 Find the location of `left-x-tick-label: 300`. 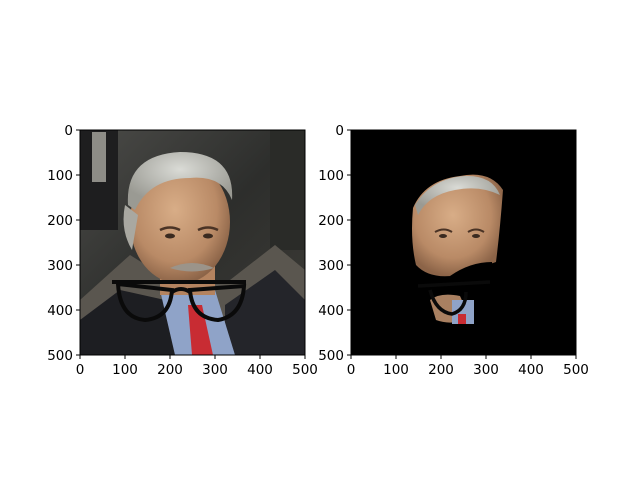

left-x-tick-label: 300 is located at coordinates (215, 370).